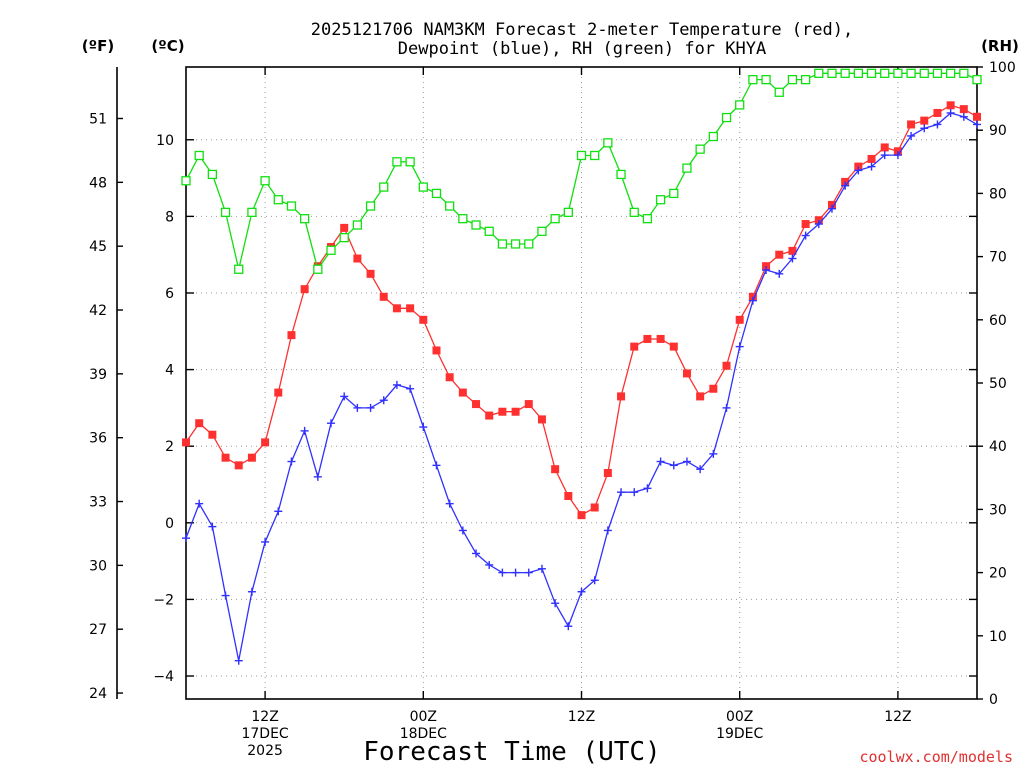 The image size is (1024, 768). I want to click on fahrenheit-tick-label: 39, so click(98, 375).